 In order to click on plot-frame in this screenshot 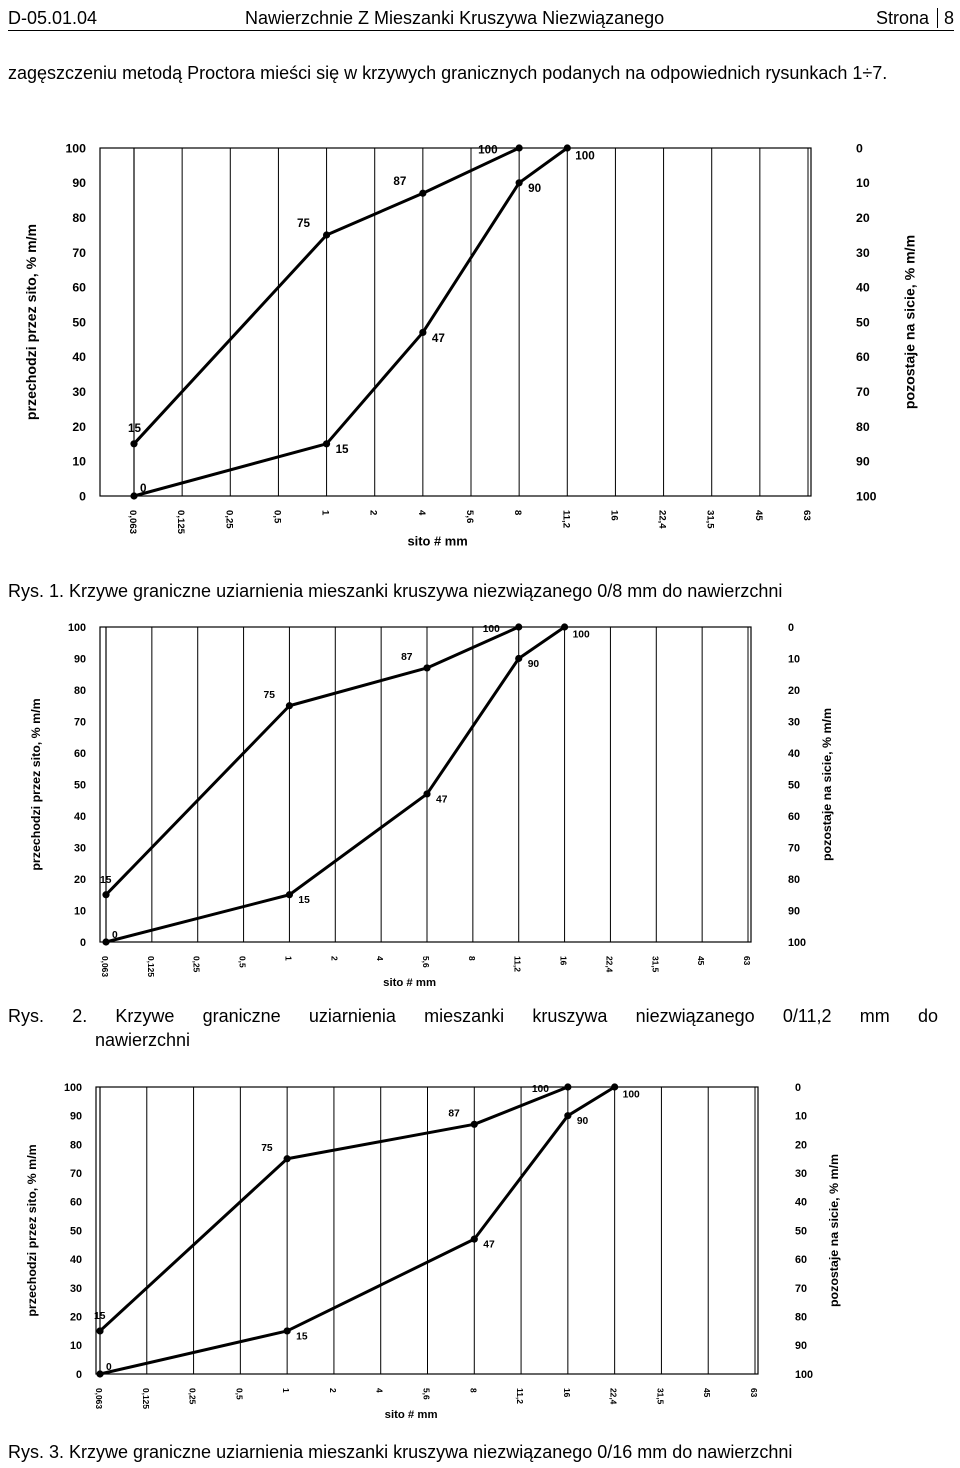, I will do `click(425, 784)`.